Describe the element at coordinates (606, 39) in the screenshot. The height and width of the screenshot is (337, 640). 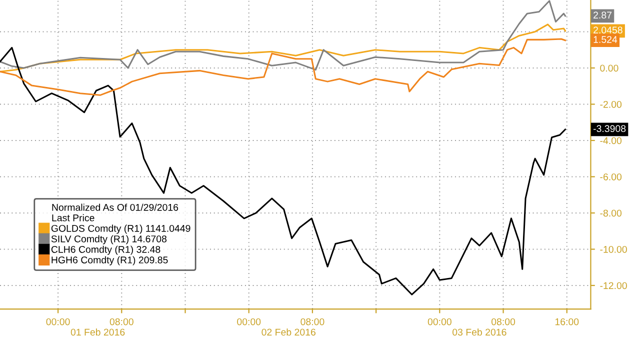
I see `annotation: 1.524` at that location.